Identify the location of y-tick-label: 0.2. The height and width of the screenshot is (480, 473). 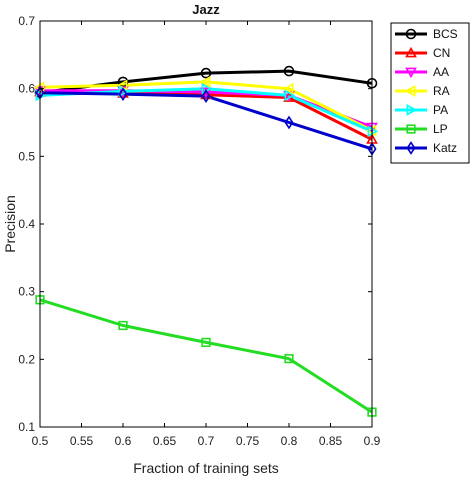
(26, 359).